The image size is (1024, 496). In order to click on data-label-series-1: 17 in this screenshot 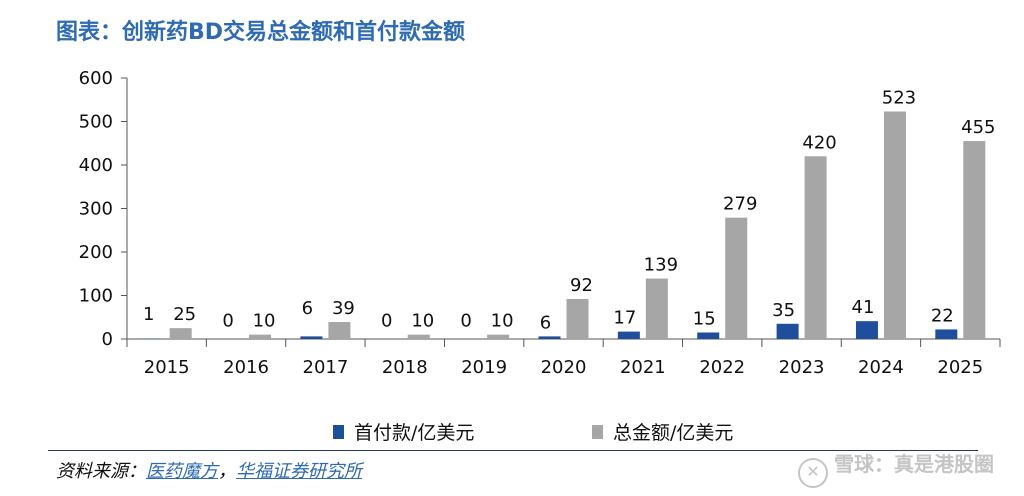, I will do `click(624, 318)`.